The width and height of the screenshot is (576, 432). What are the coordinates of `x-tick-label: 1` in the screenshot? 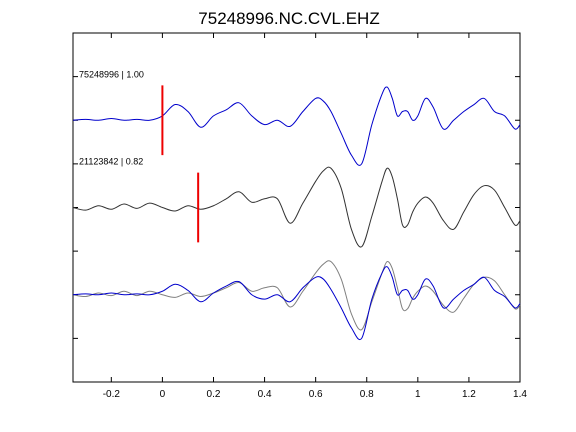 It's located at (418, 394).